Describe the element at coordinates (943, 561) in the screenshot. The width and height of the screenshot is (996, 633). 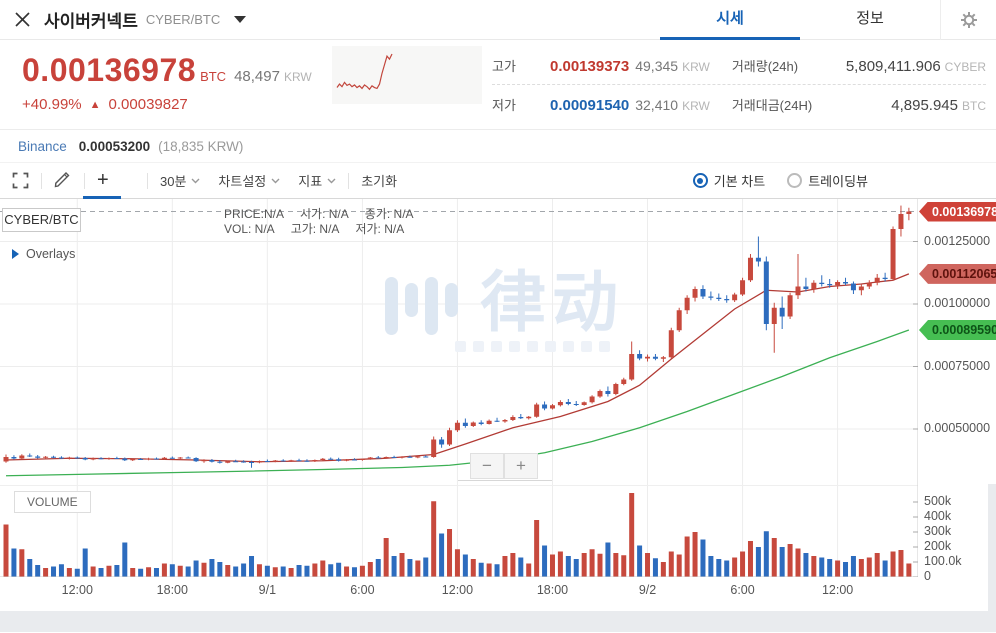
I see `volume-tick-label: 100.0k` at that location.